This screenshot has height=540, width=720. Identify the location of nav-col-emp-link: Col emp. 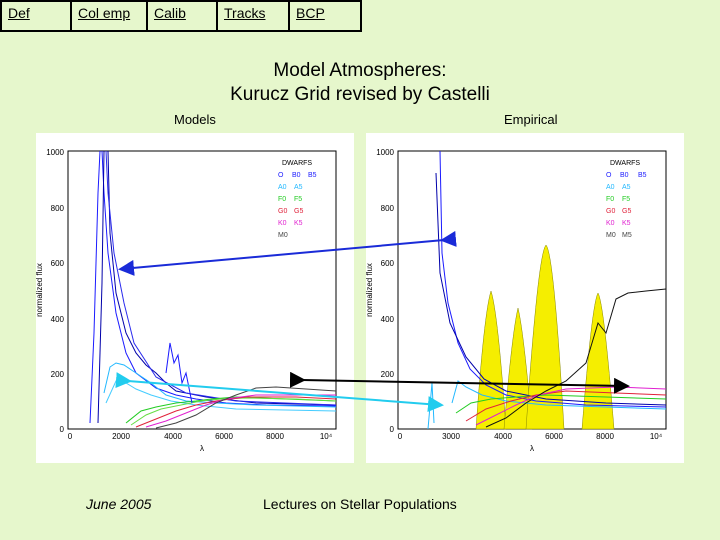
(110, 16).